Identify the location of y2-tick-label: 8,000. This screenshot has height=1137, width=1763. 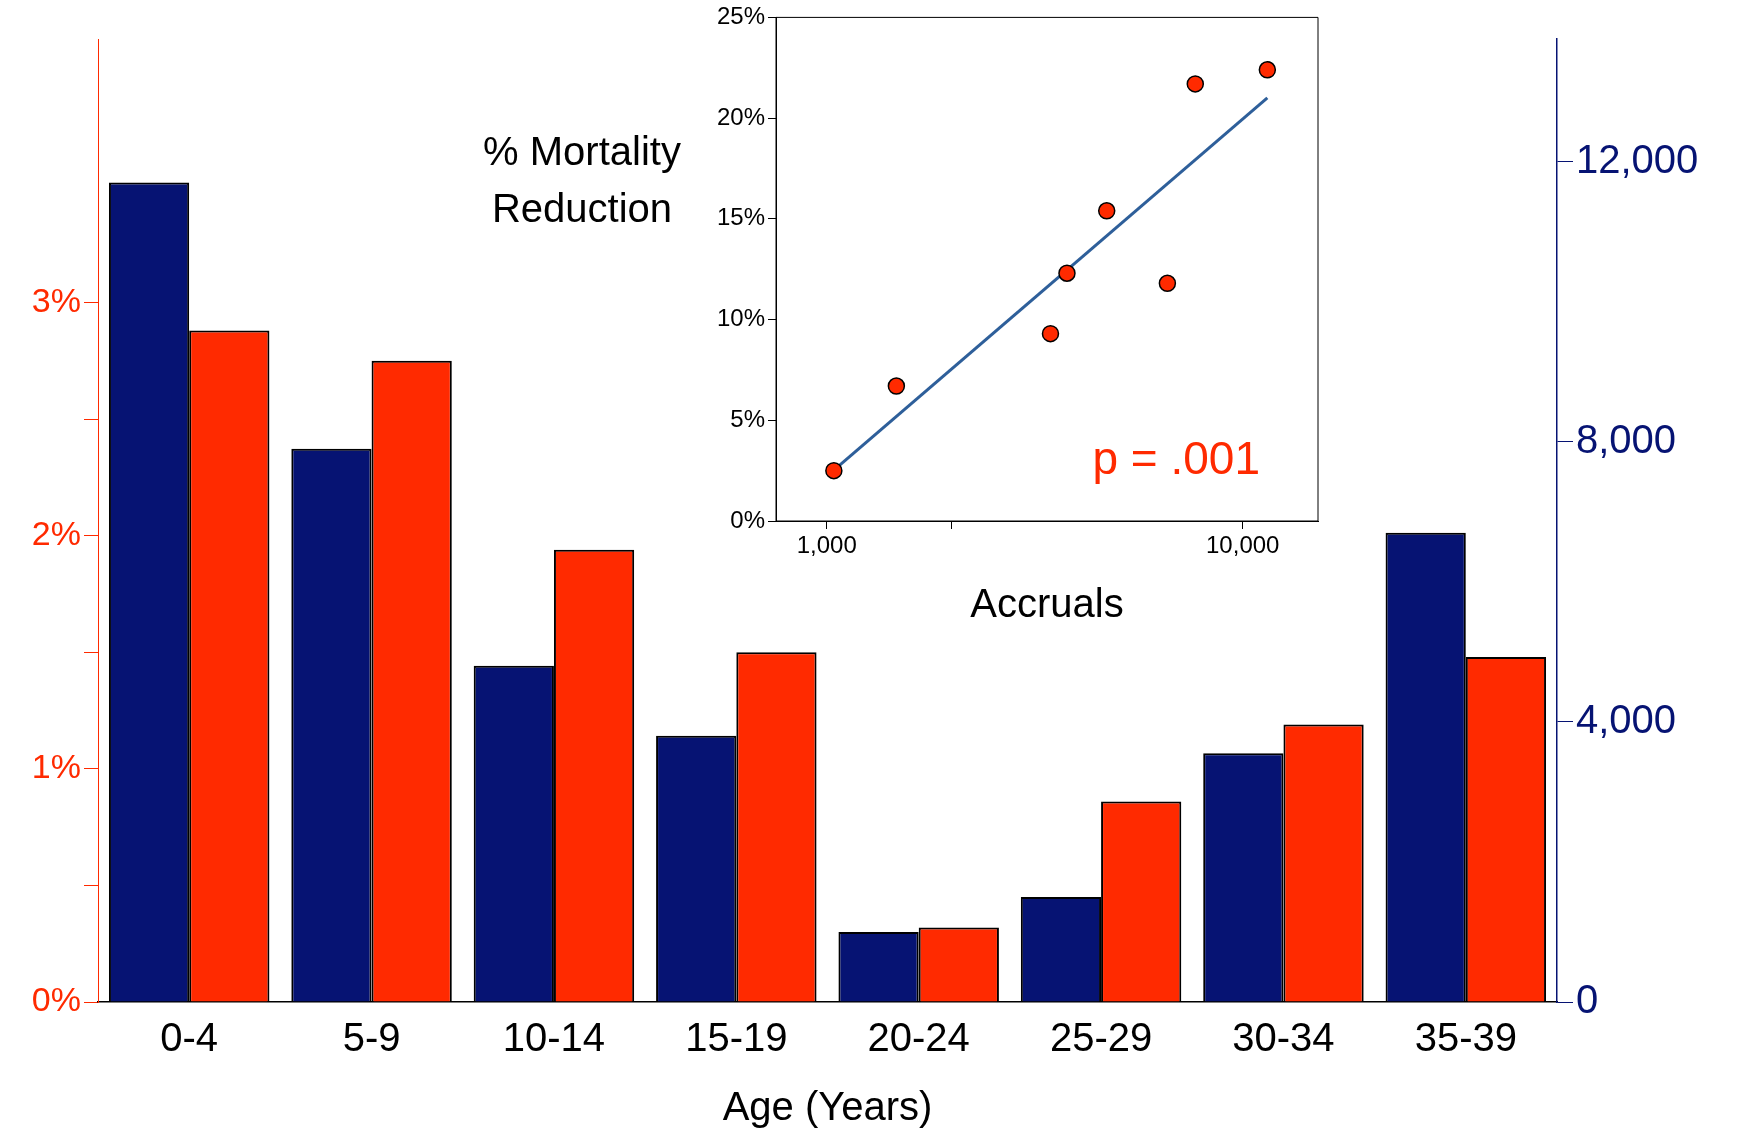
(1626, 438).